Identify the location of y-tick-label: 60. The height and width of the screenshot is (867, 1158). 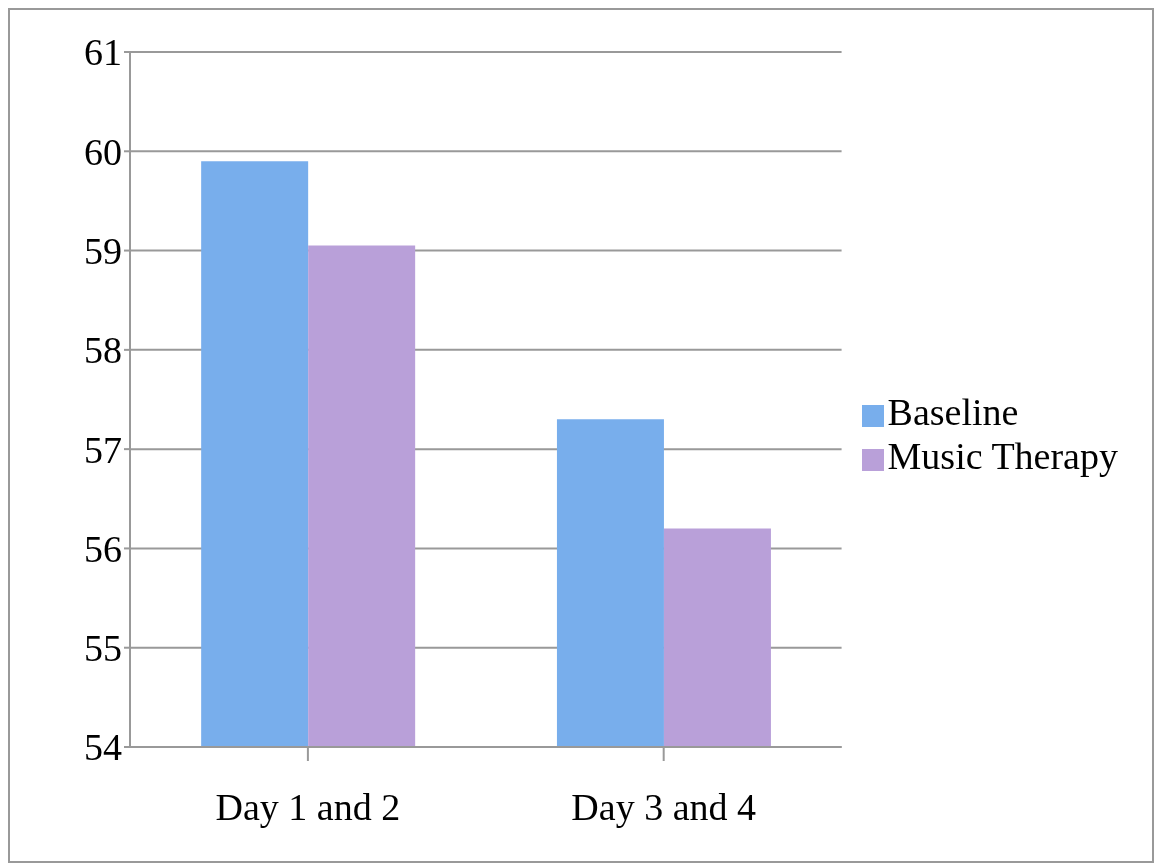
(103, 151).